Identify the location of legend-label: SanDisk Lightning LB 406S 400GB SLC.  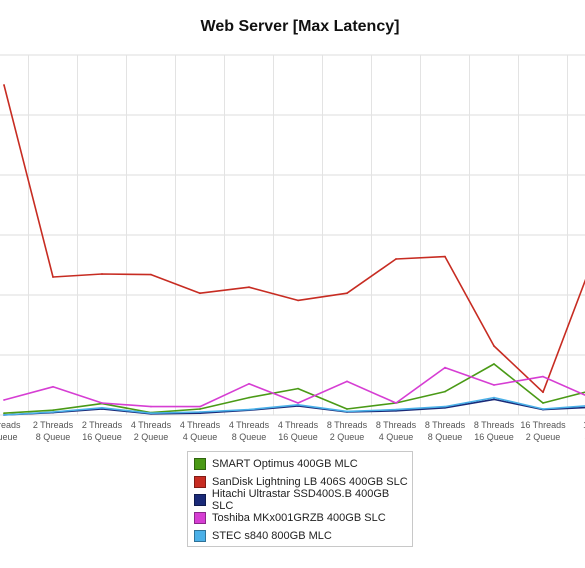
(310, 482).